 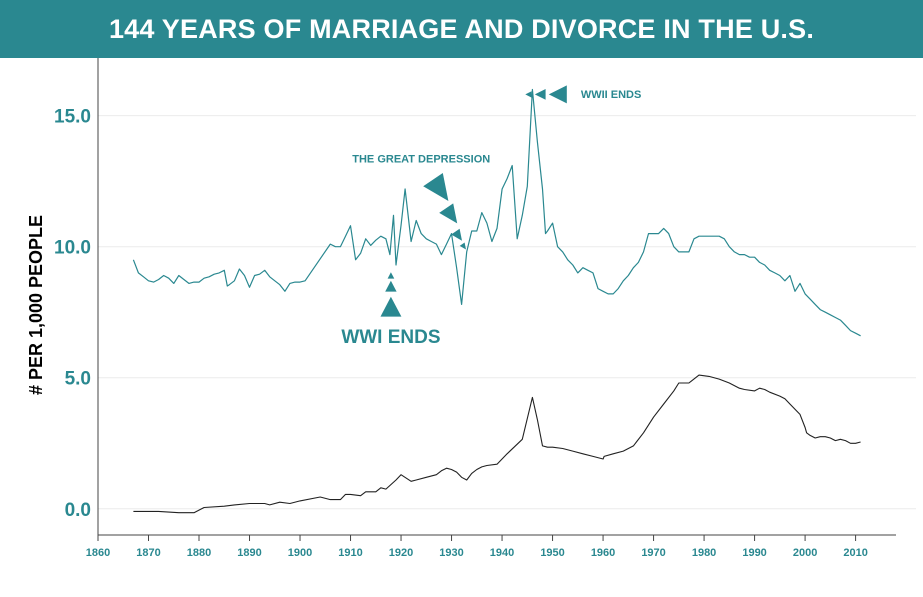 I want to click on x-tick-label: 1900, so click(x=300, y=553).